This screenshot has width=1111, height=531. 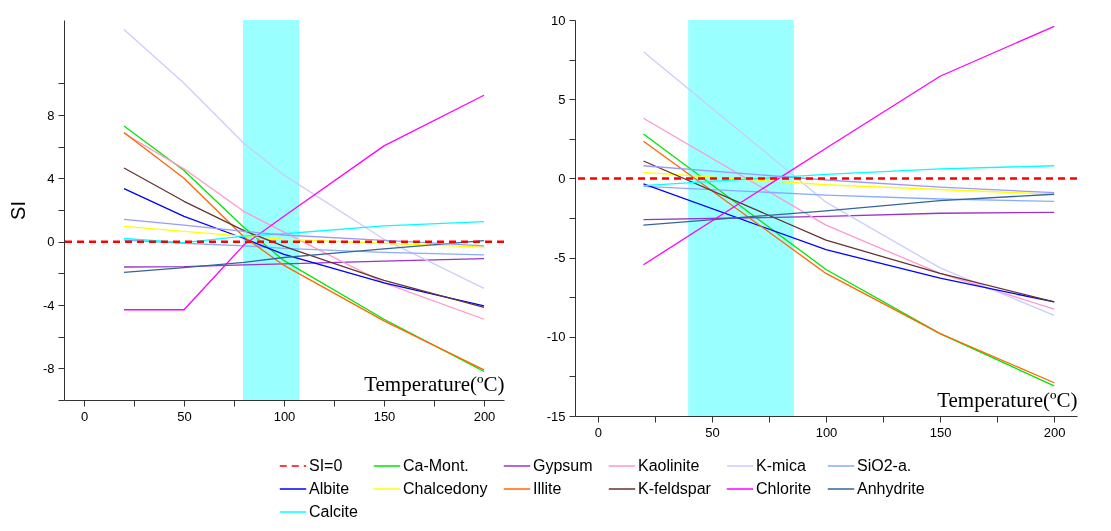 What do you see at coordinates (559, 258) in the screenshot?
I see `y-tick-label: -5` at bounding box center [559, 258].